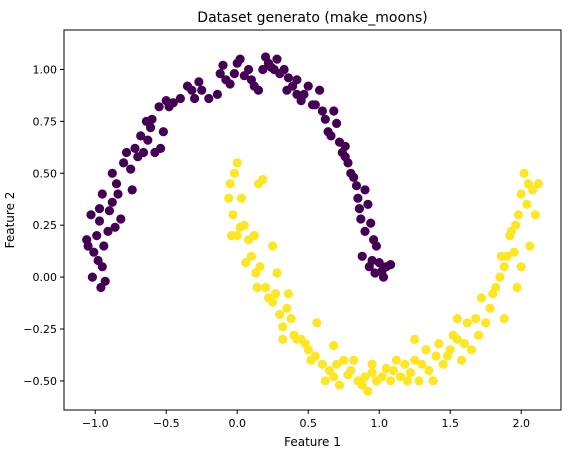  I want to click on y-tick-label: 0.75, so click(45, 121).